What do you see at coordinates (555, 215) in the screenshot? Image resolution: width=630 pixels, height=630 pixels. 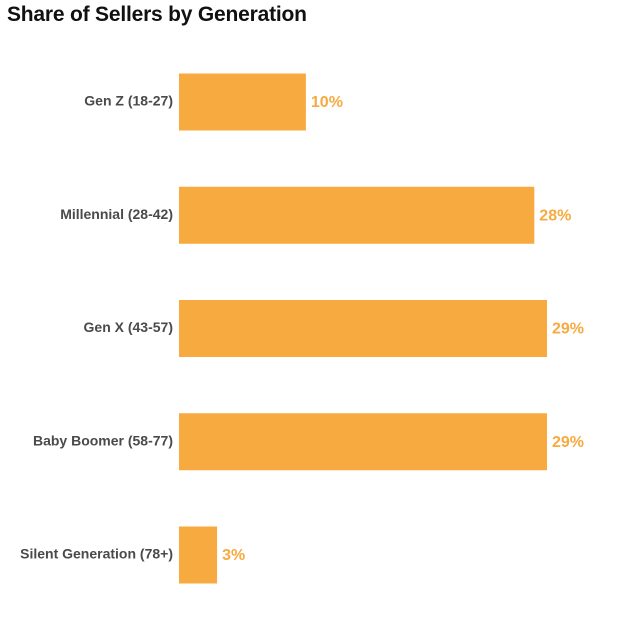 I see `value-label-millennial-28-42: 28%` at bounding box center [555, 215].